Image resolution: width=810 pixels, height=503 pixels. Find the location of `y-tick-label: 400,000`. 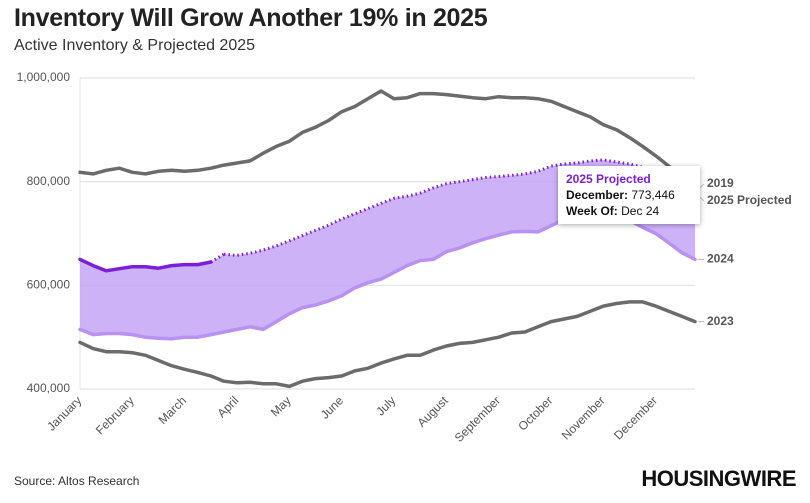

y-tick-label: 400,000 is located at coordinates (49, 388).